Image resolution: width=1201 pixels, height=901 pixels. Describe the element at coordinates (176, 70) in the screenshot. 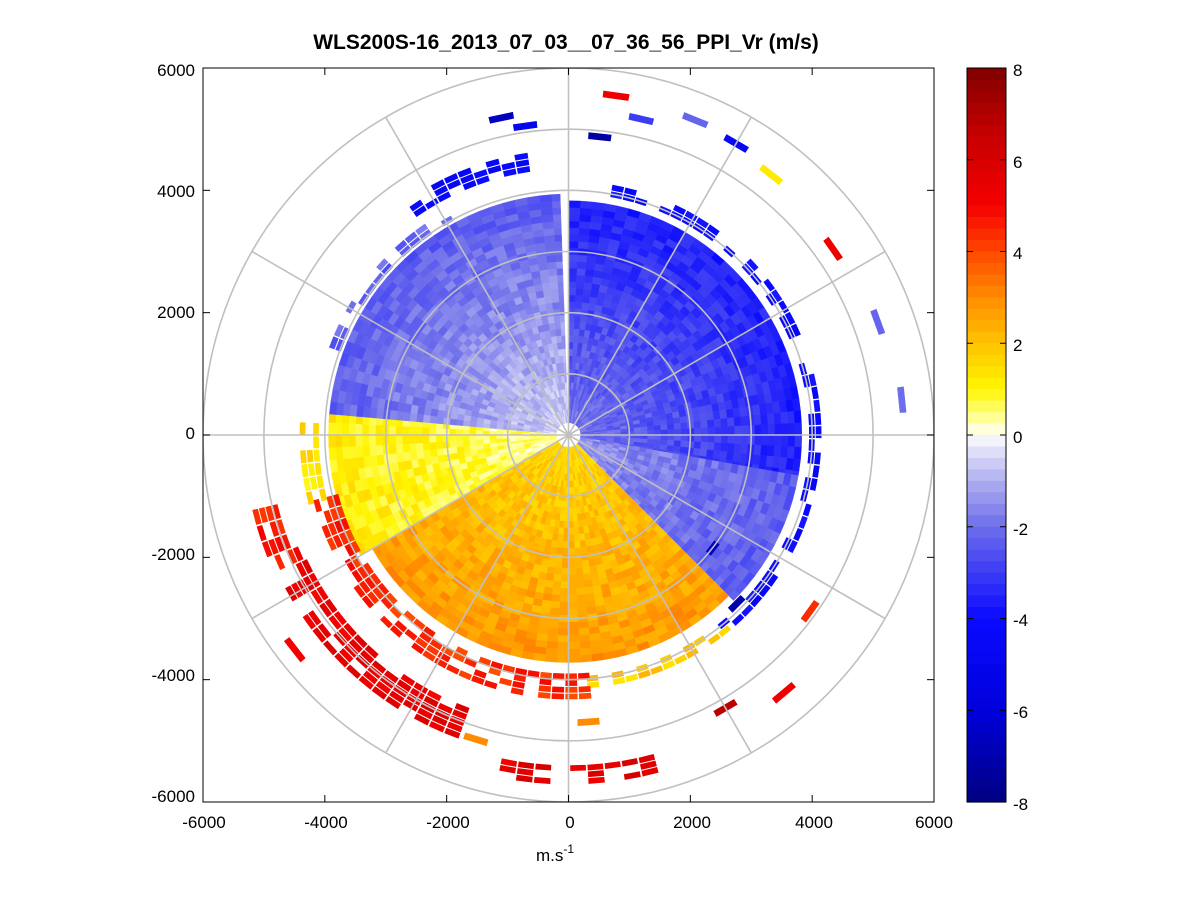

I see `y-tick-label-6000: 6000` at that location.